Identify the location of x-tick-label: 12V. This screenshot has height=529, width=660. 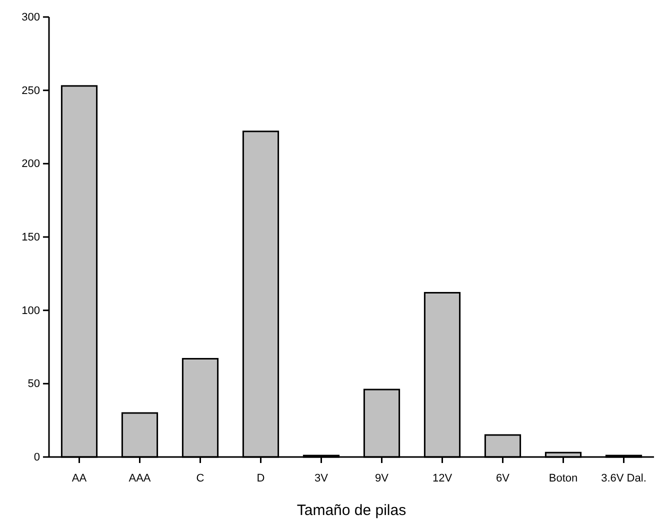
(442, 478).